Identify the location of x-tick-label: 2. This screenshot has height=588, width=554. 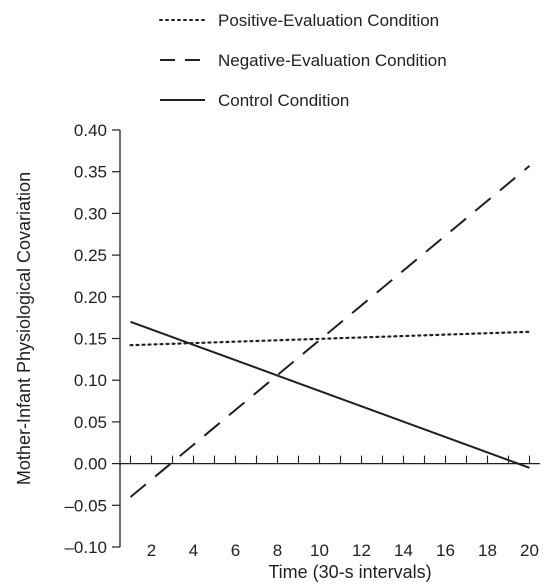
(151, 550).